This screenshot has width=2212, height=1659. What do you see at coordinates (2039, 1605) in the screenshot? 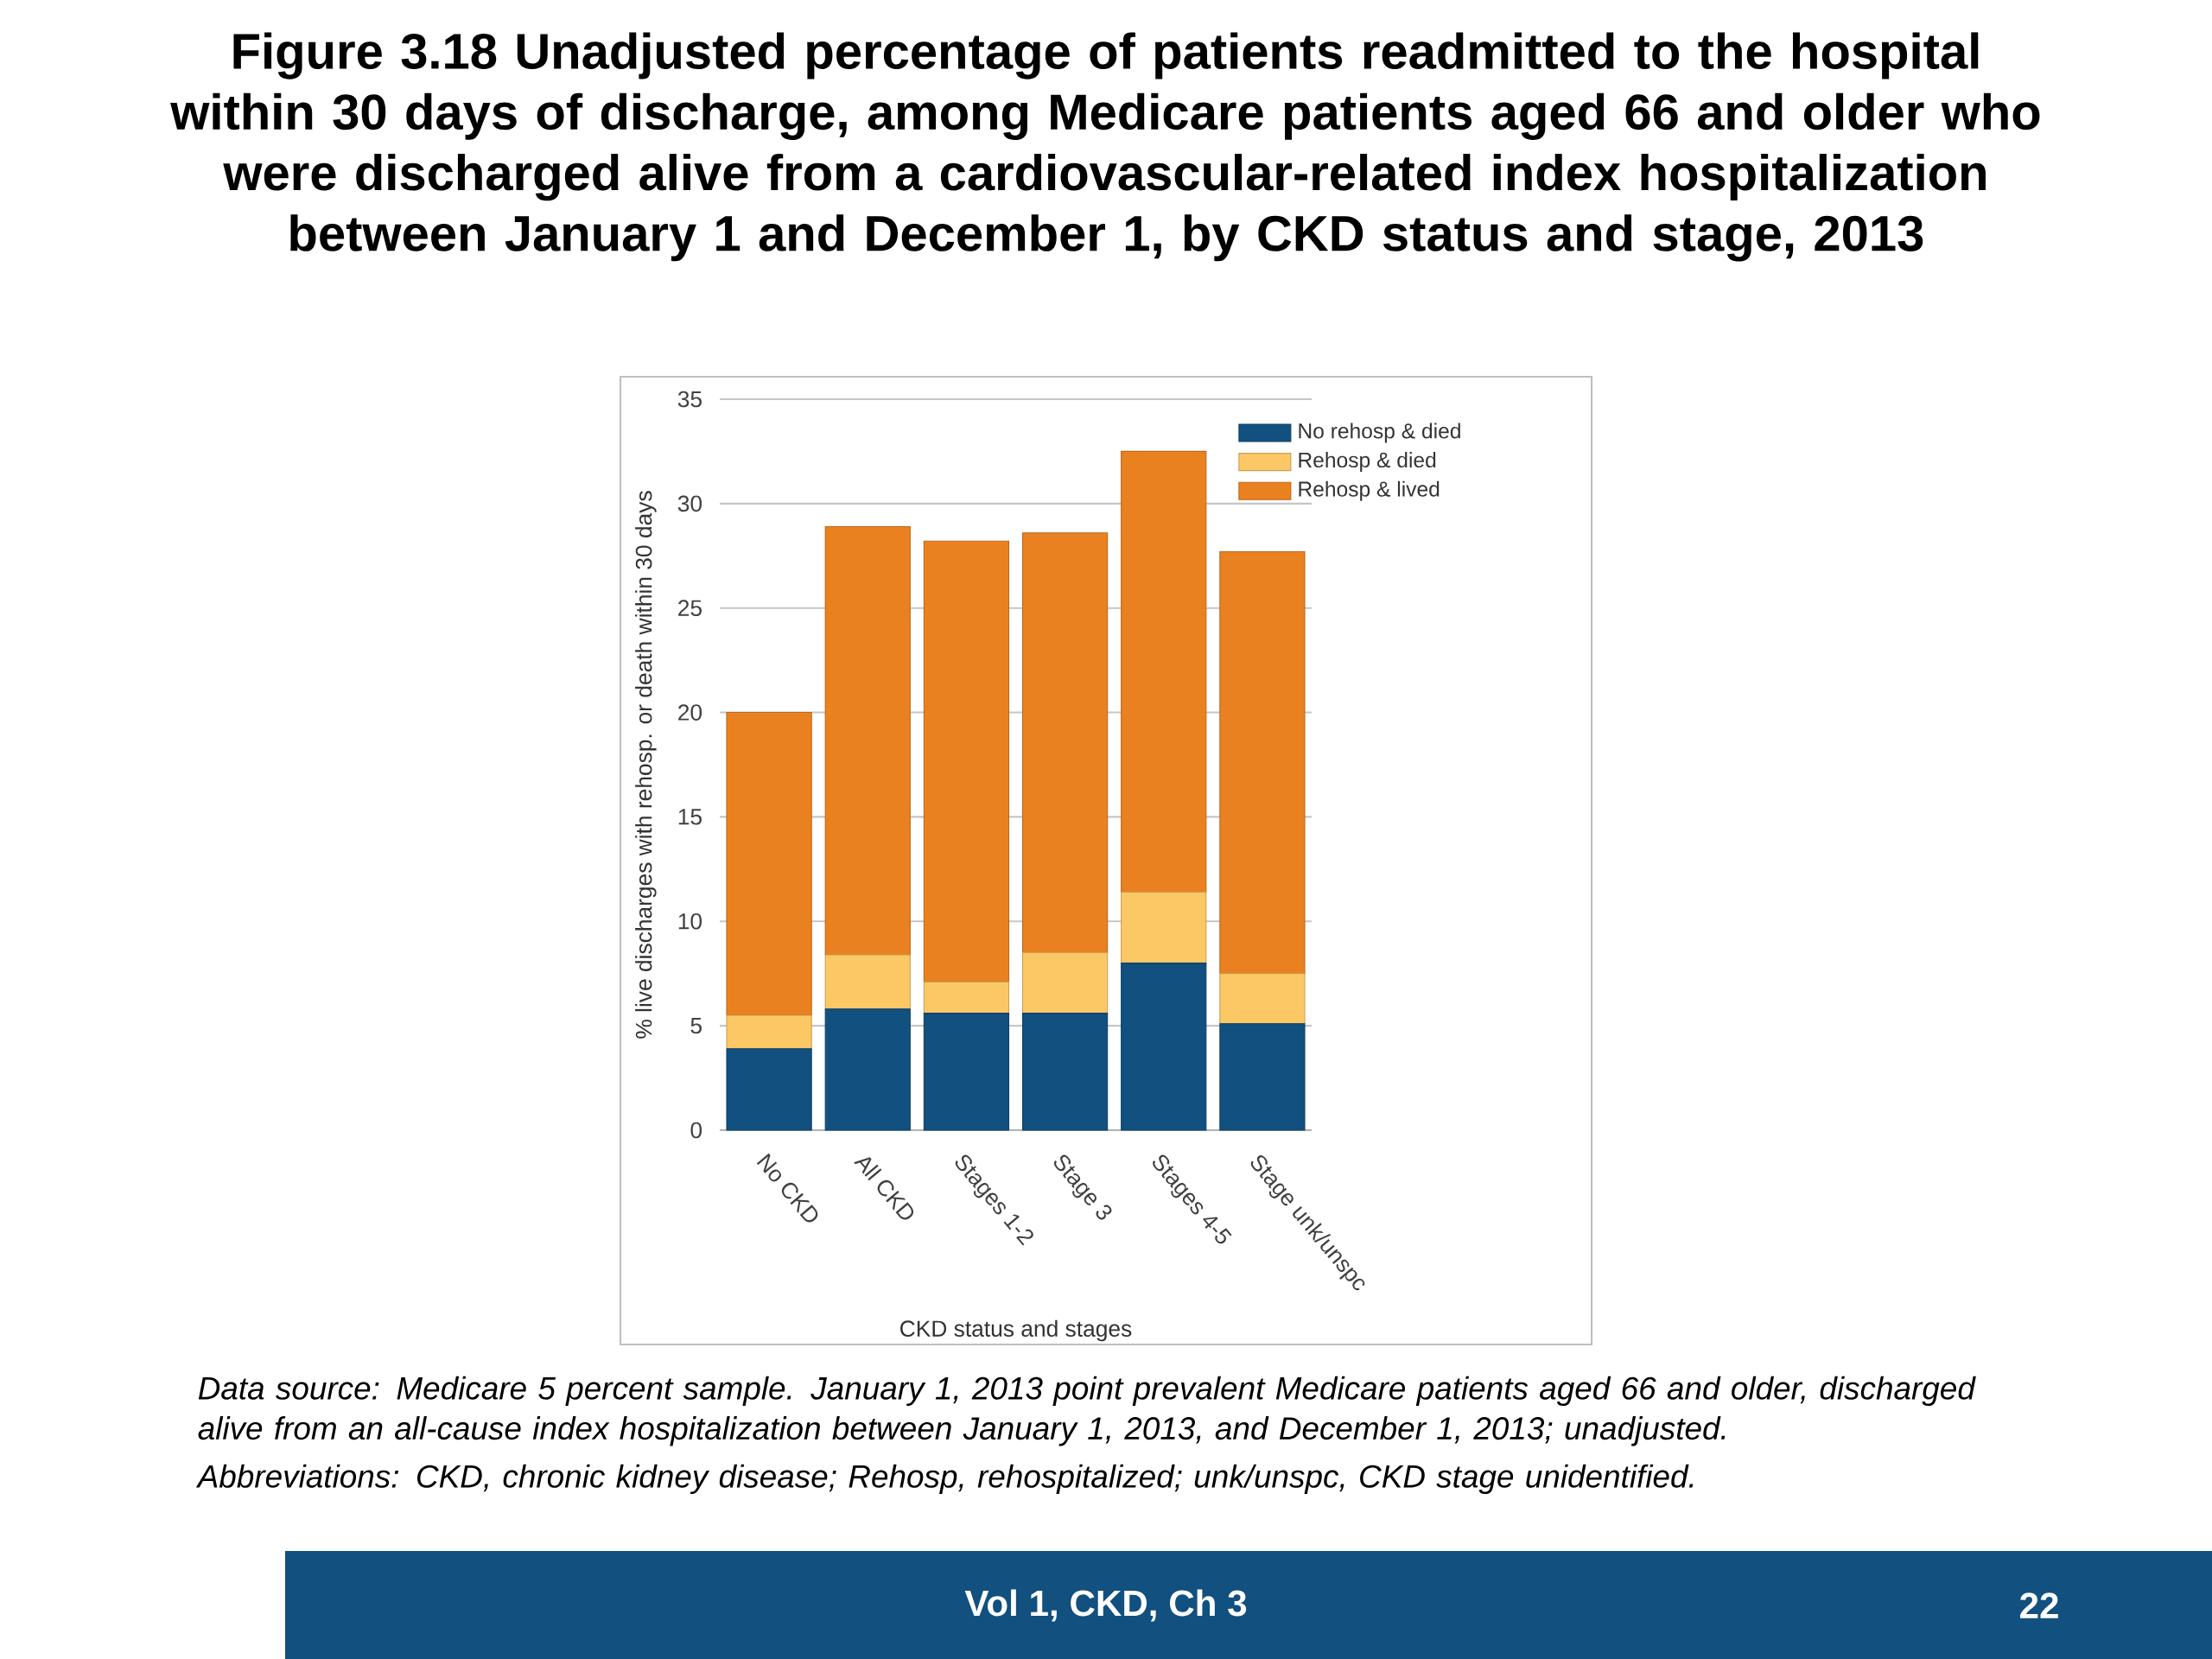
I see `text: 22` at bounding box center [2039, 1605].